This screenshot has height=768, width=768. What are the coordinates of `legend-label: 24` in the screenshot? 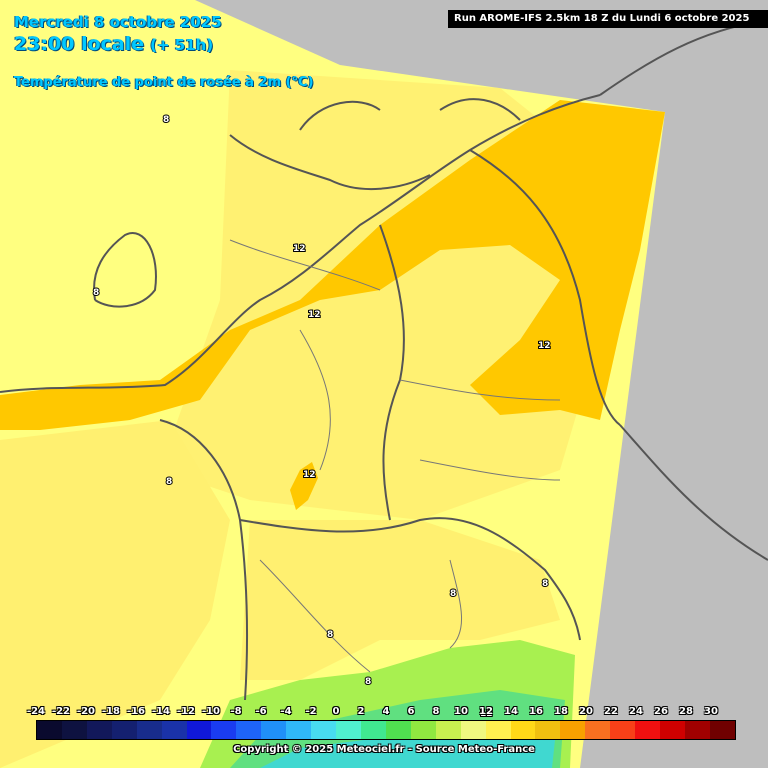 It's located at (636, 711).